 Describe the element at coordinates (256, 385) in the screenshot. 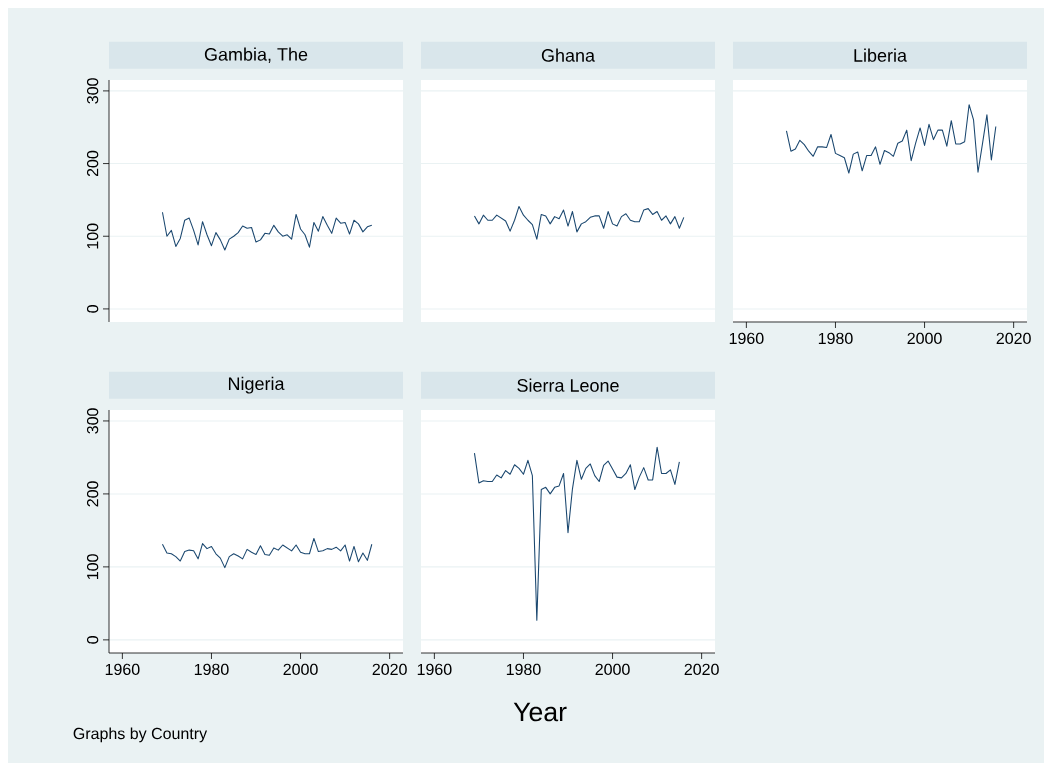

I see `chart-title: Nigeria` at that location.